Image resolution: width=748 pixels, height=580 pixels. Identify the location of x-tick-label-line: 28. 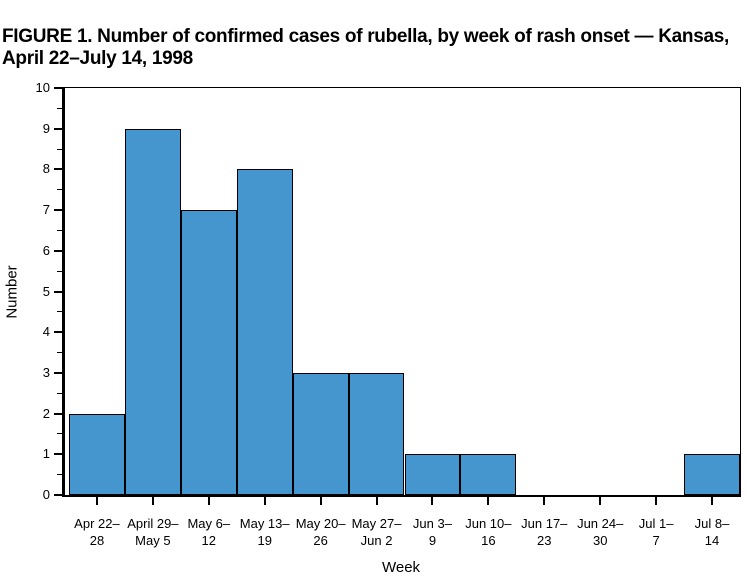
(97, 540).